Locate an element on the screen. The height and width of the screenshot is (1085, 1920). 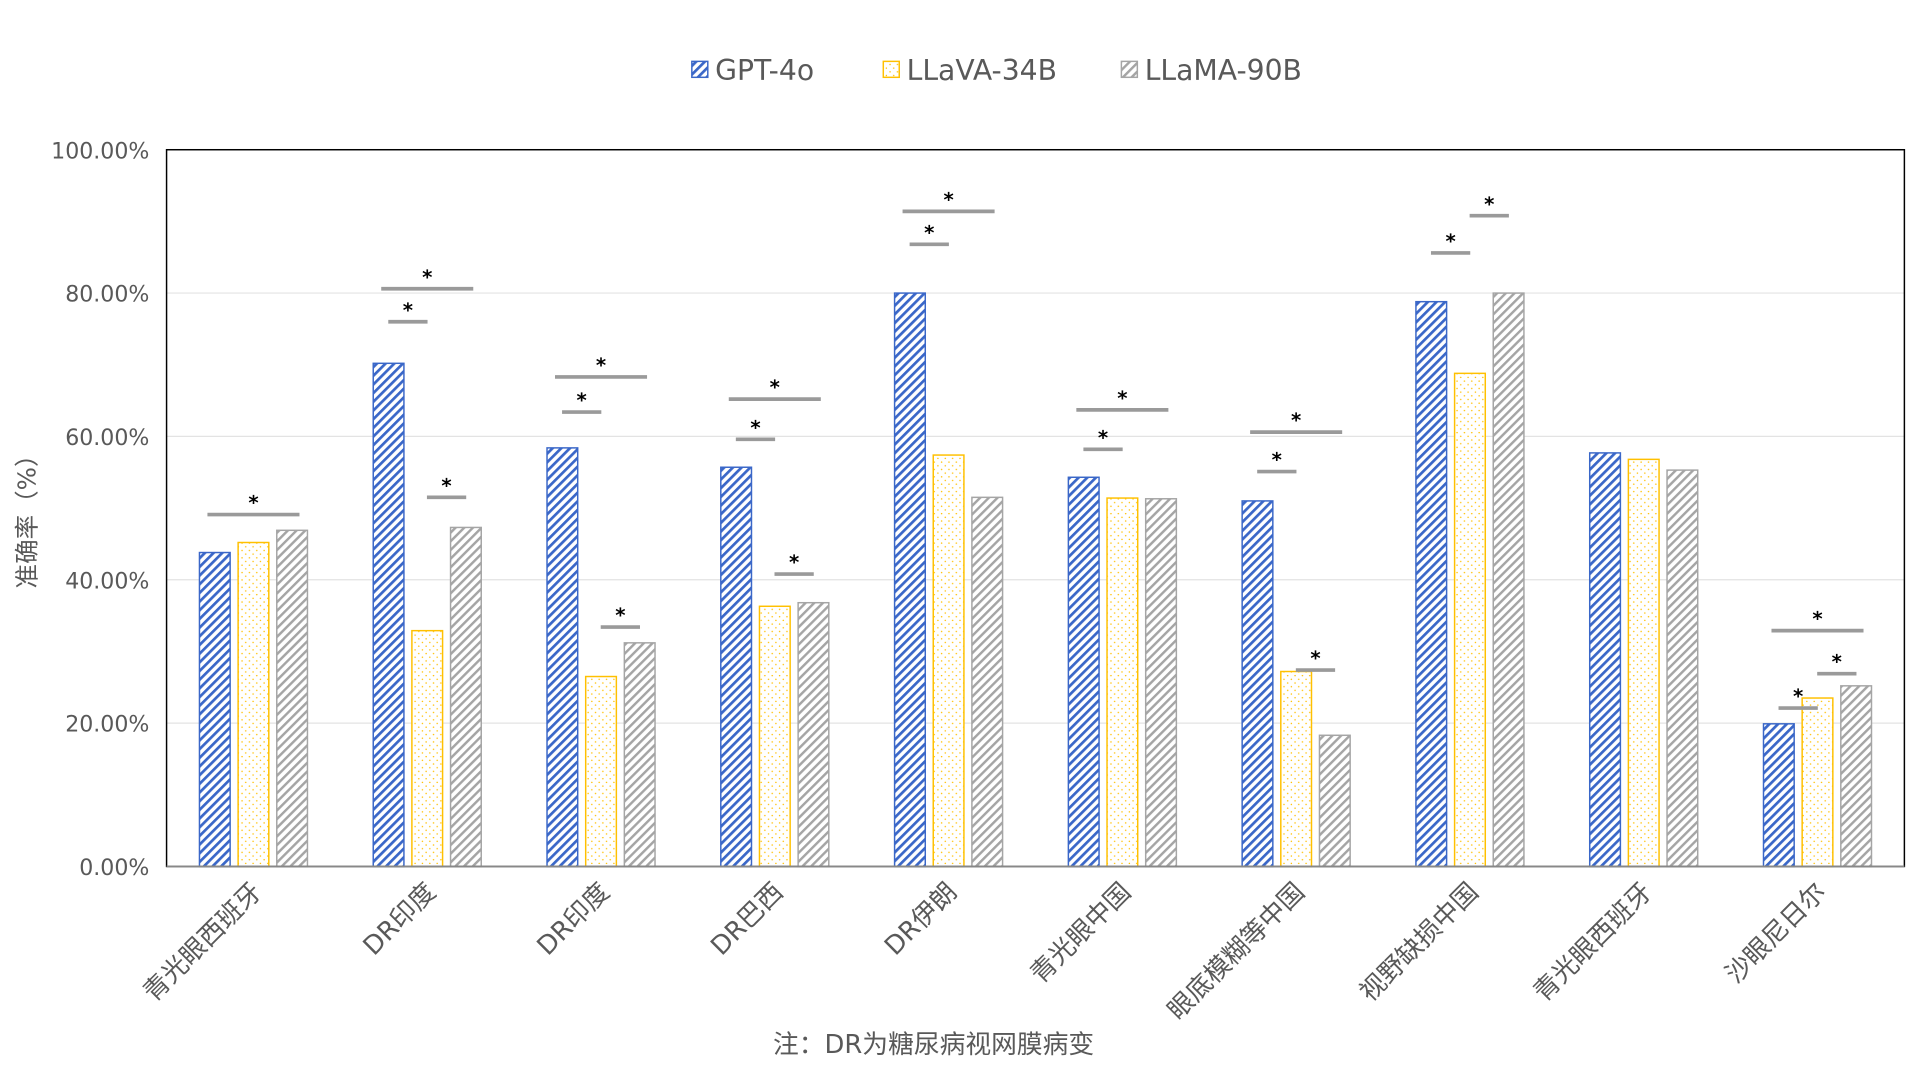
x-tick-label: 视野缺损中国 is located at coordinates (1419, 942).